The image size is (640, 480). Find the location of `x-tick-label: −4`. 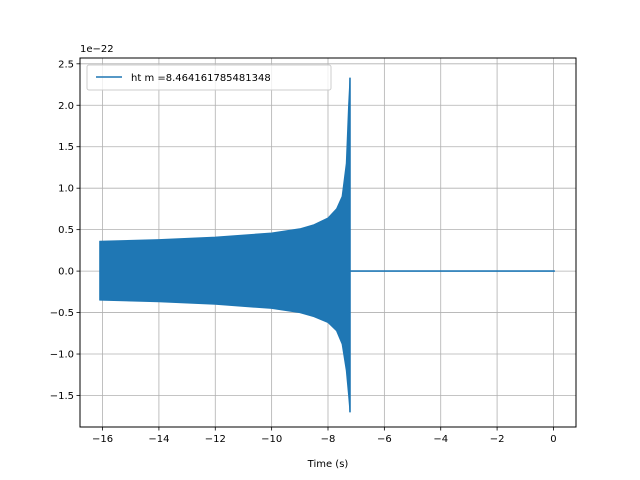

x-tick-label: −4 is located at coordinates (440, 439).